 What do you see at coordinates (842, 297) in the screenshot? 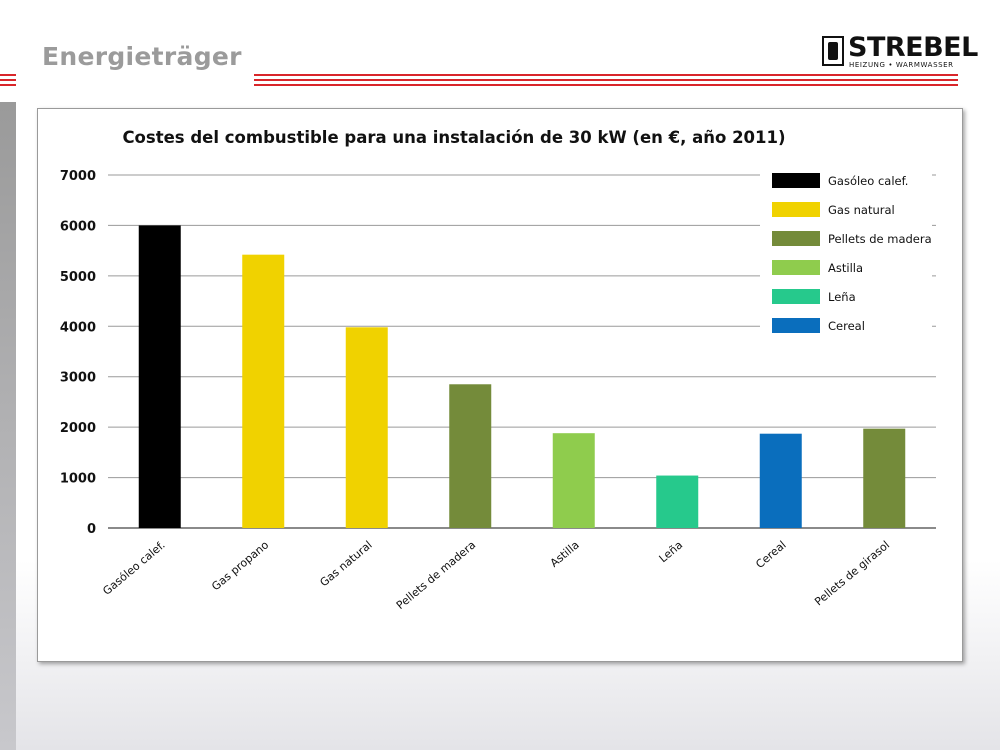
I see `legend-label: Leña` at bounding box center [842, 297].